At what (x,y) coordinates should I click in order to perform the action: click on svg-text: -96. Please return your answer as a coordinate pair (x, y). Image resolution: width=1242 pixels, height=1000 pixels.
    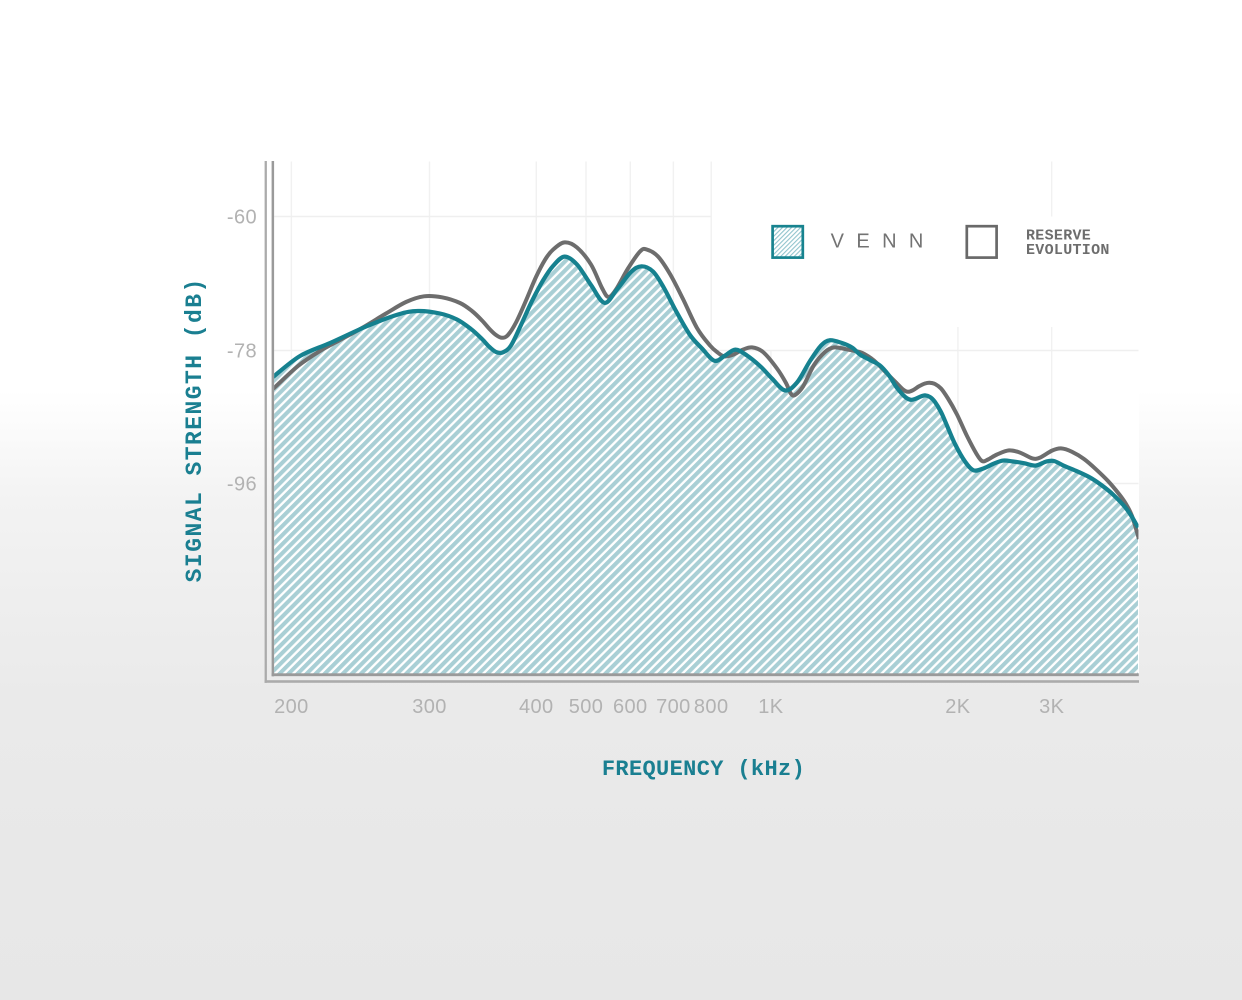
    Looking at the image, I should click on (242, 485).